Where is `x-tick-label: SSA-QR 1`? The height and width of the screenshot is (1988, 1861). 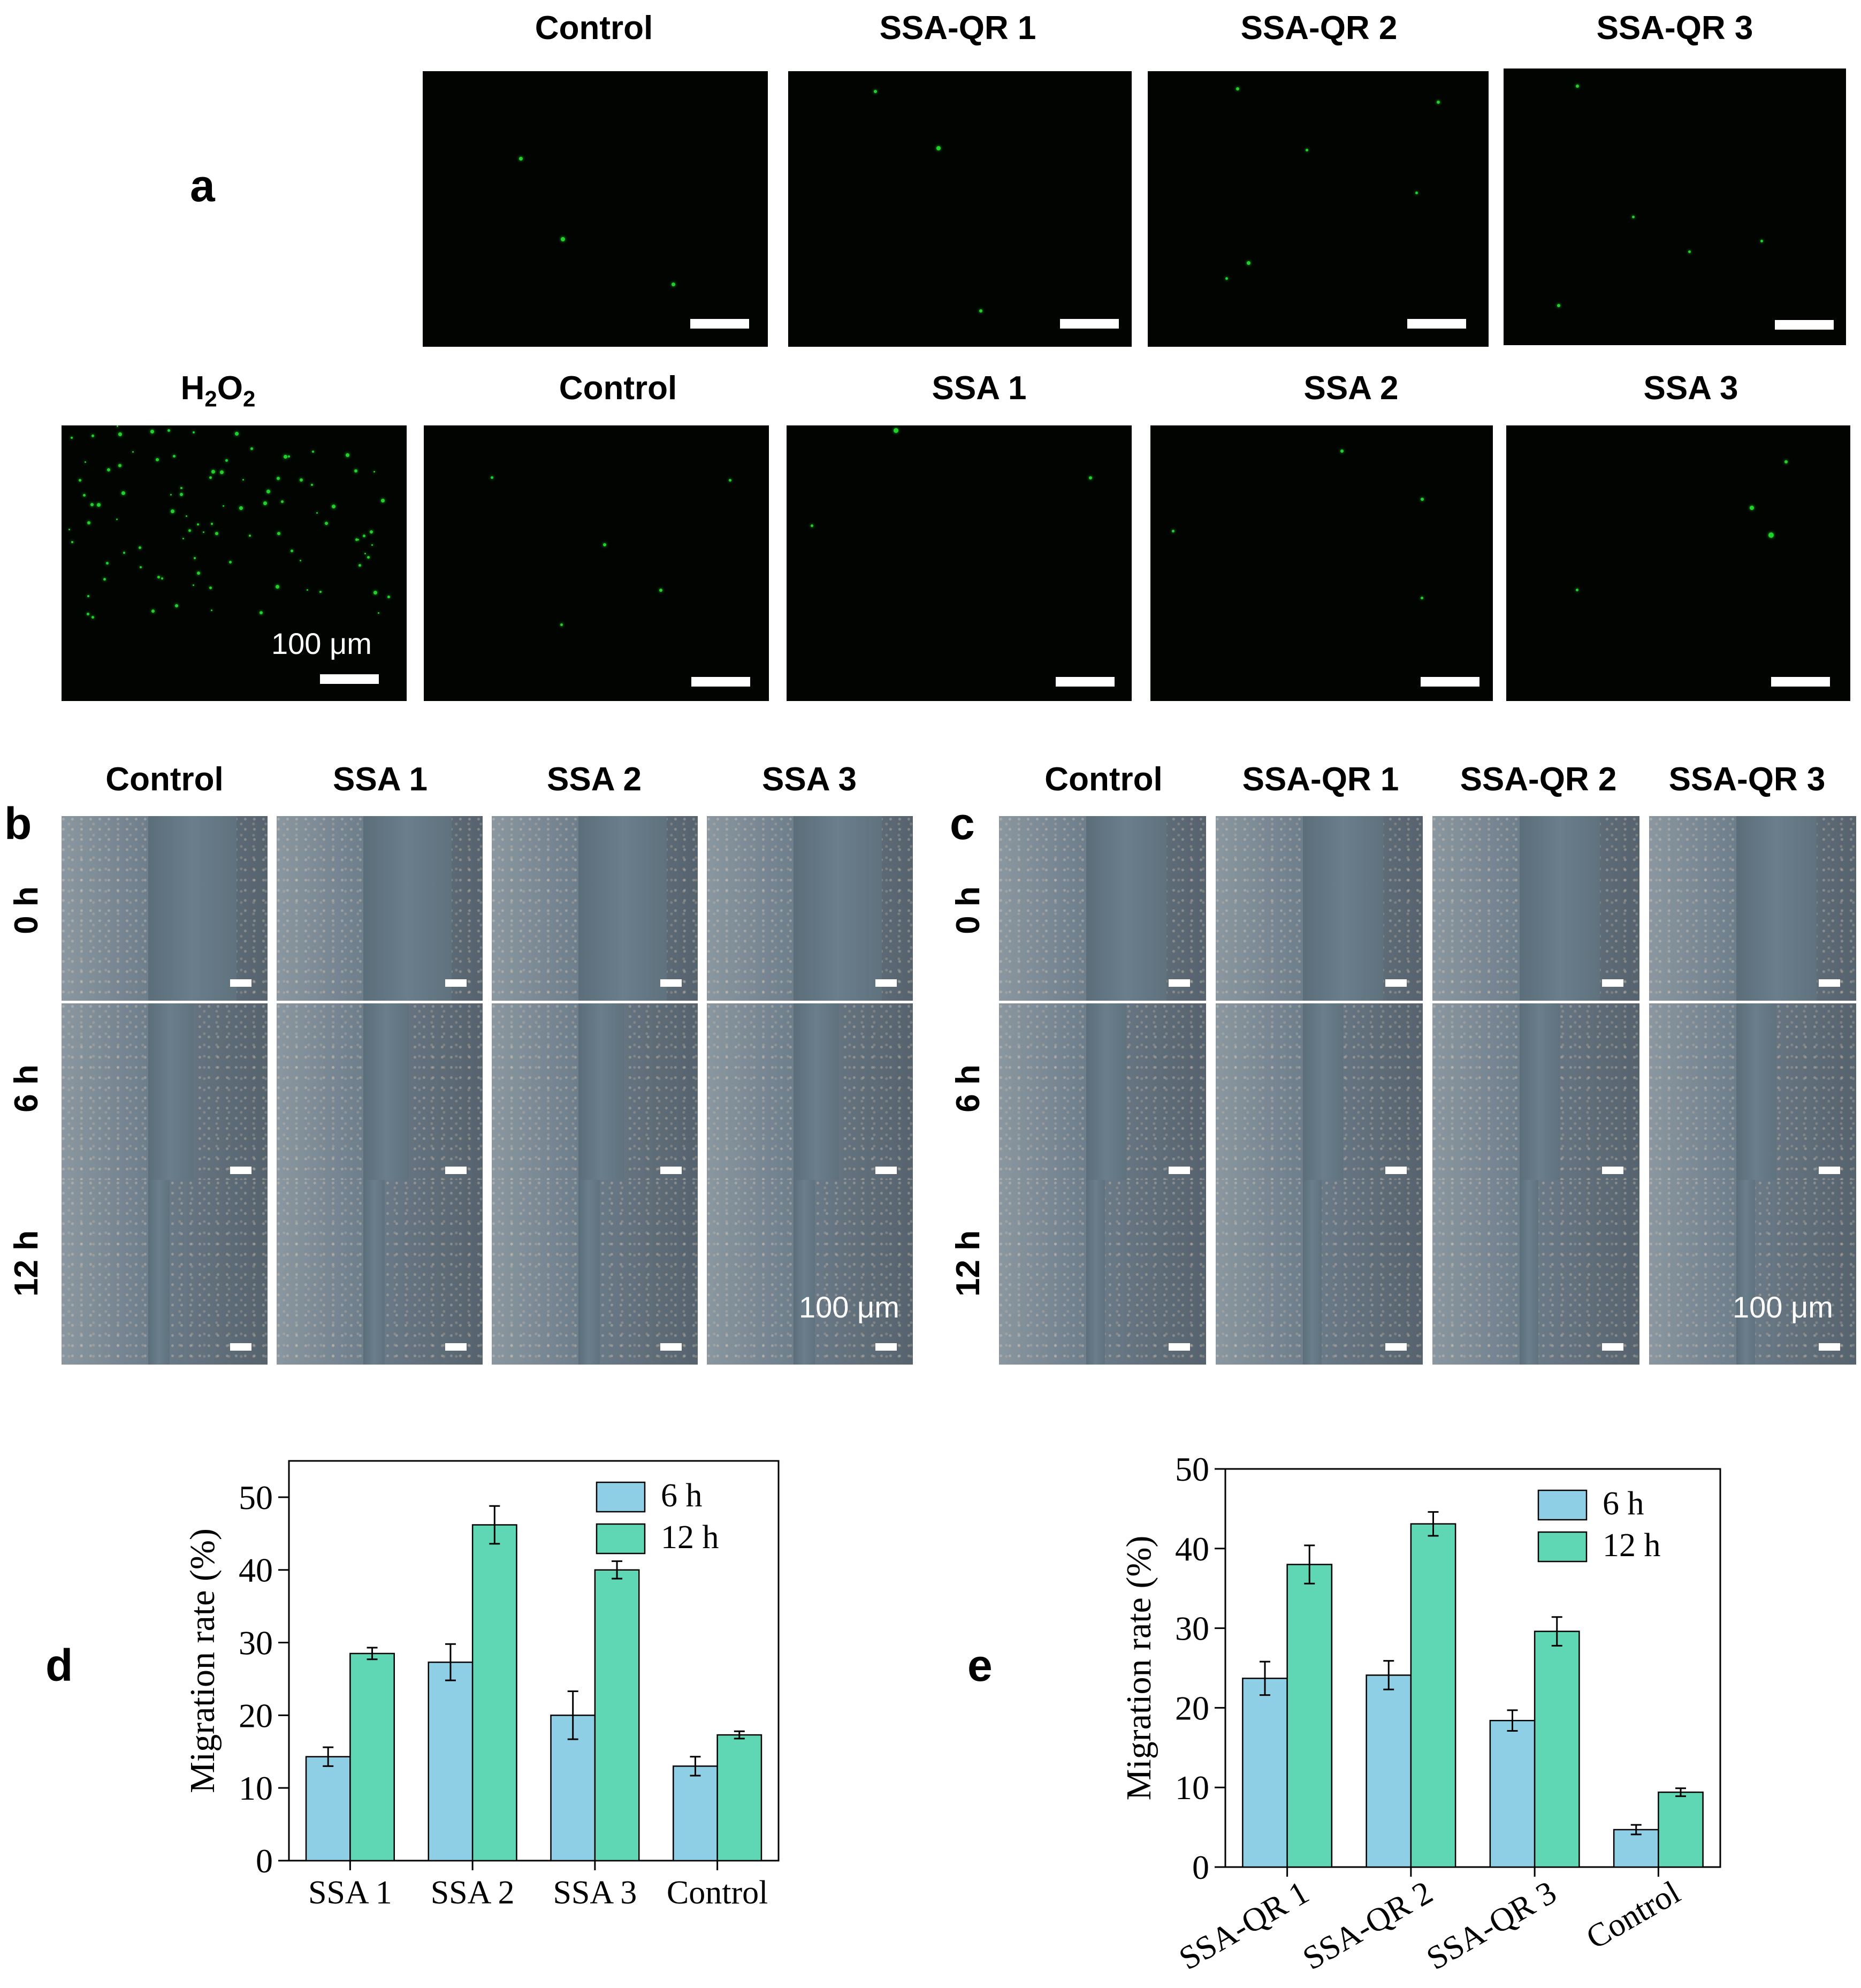 x-tick-label: SSA-QR 1 is located at coordinates (1244, 1925).